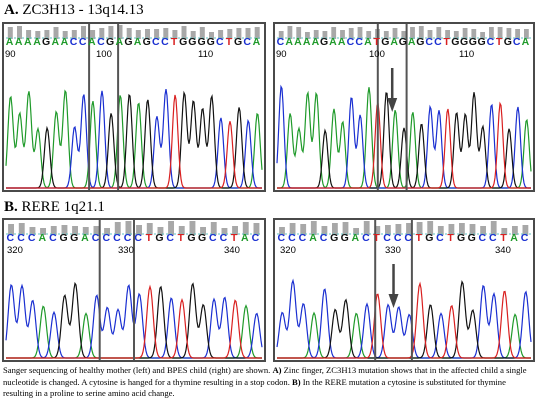 The image size is (540, 414). I want to click on caption-label-b: B), so click(296, 381).